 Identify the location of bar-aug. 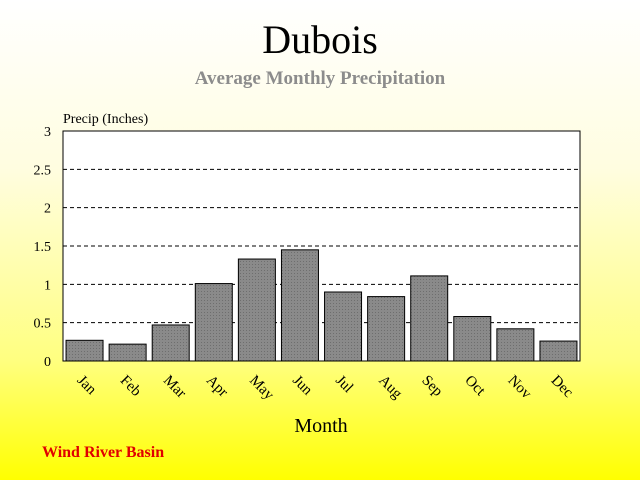
(386, 329).